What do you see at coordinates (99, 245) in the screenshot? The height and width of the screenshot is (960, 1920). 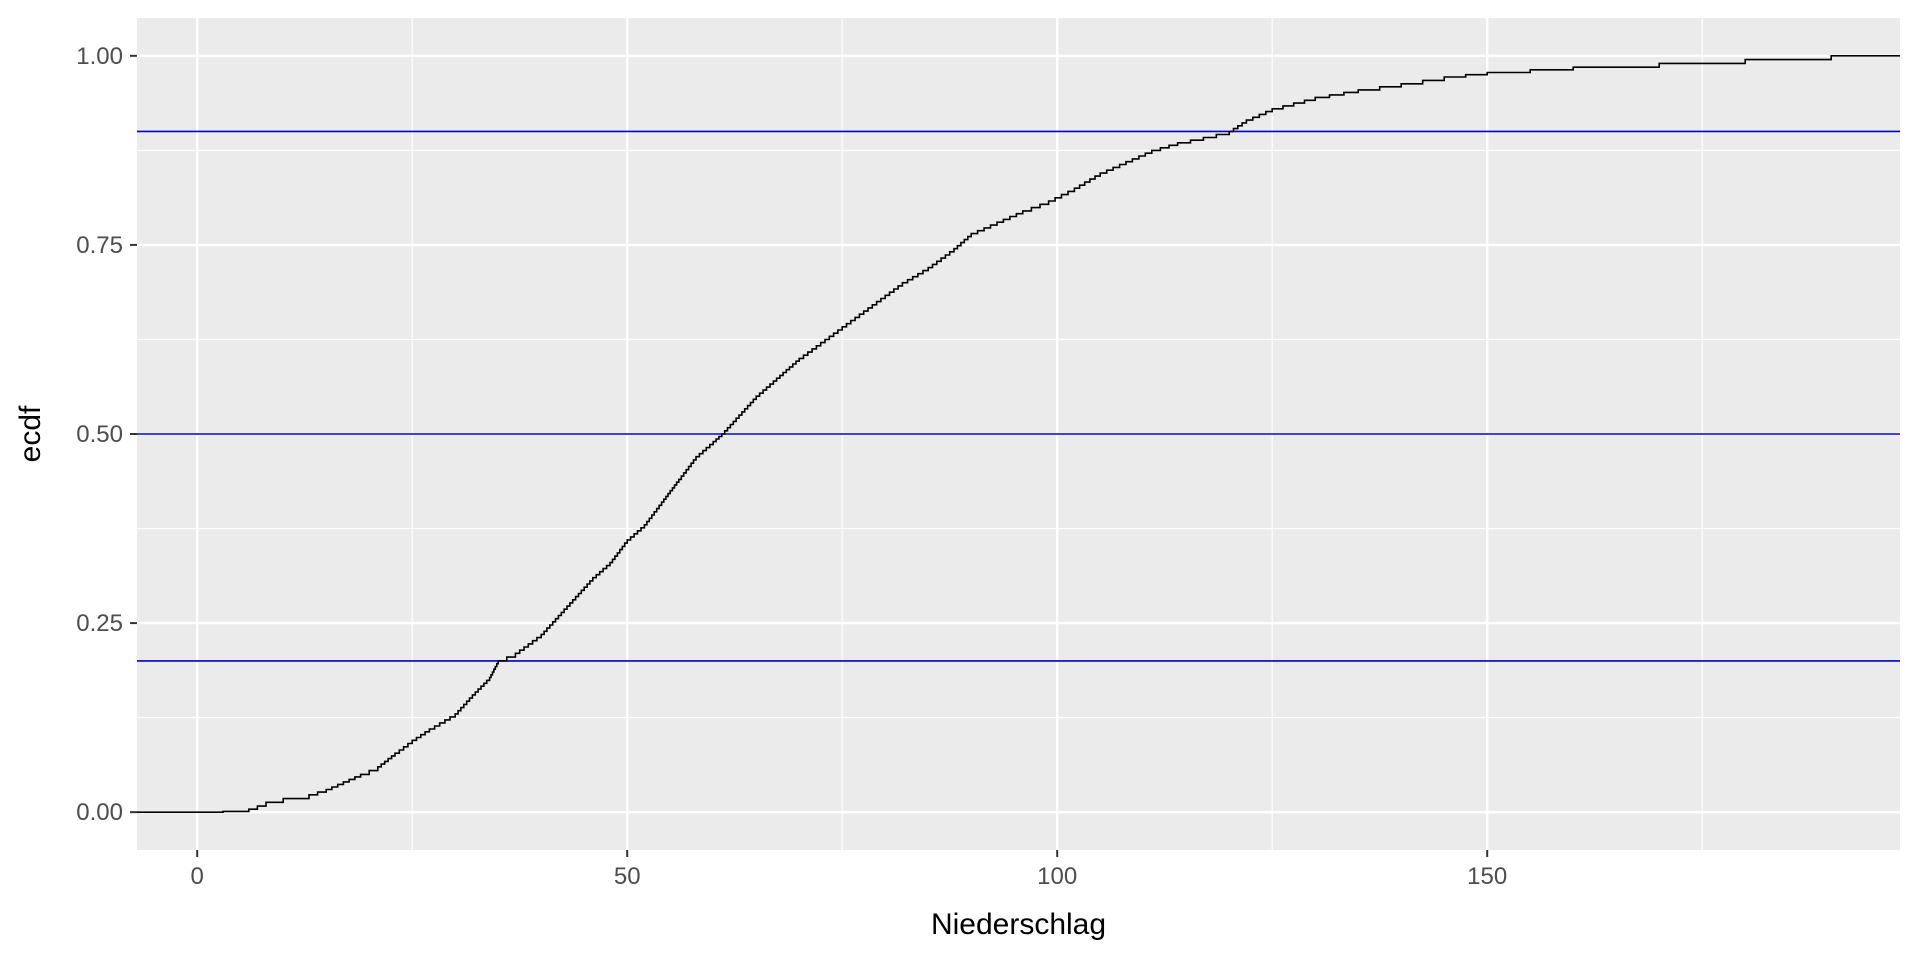 I see `y-tick-label: 0.75` at bounding box center [99, 245].